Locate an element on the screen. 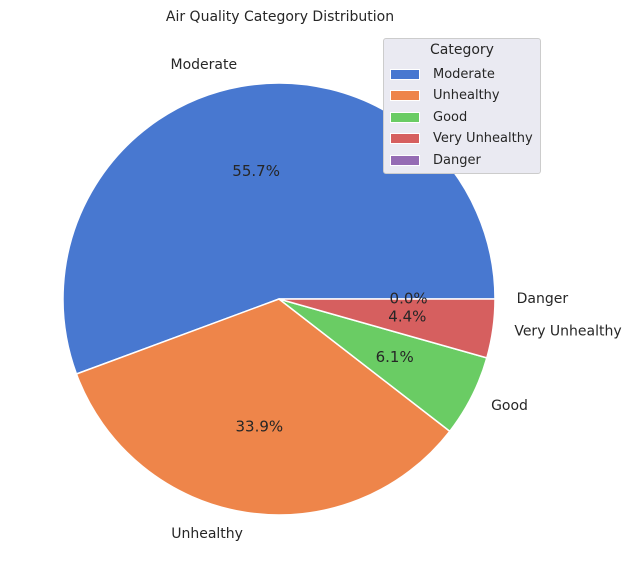 The image size is (627, 579). legend-title: Category is located at coordinates (462, 50).